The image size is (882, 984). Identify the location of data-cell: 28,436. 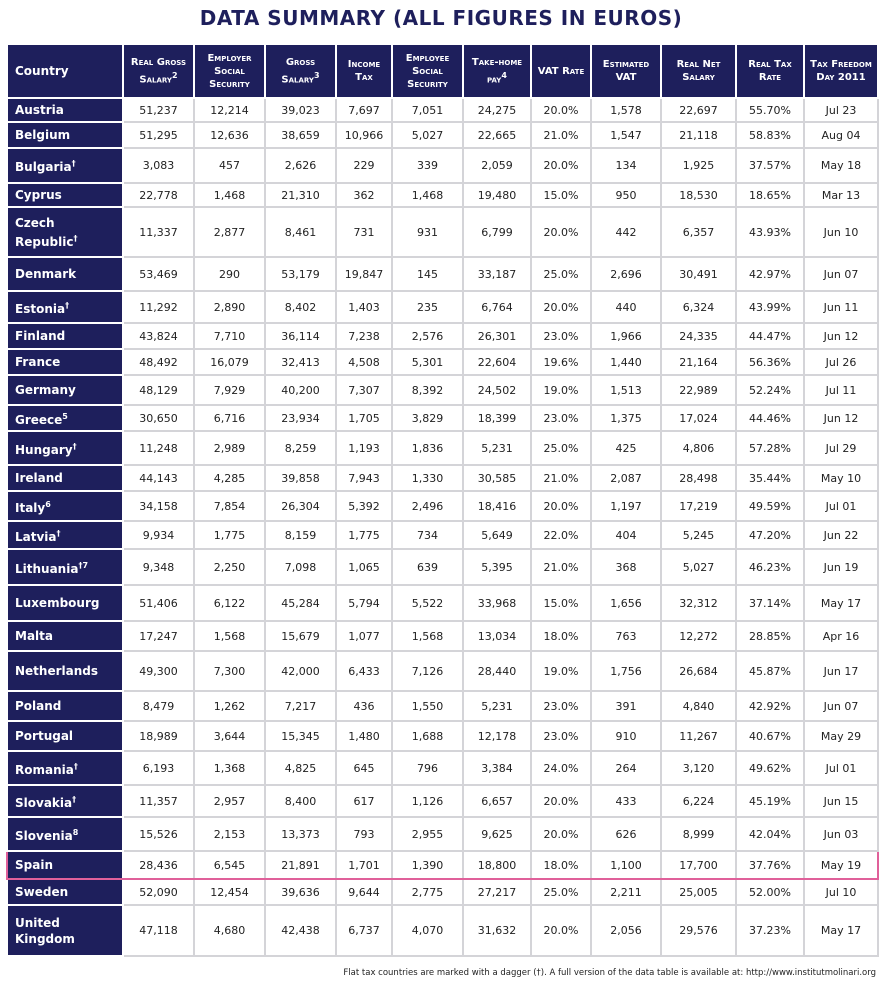
(158, 865).